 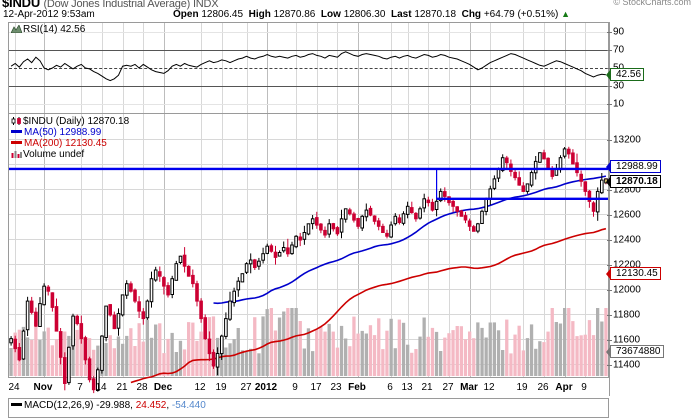 What do you see at coordinates (101, 387) in the screenshot?
I see `x-tick: 14` at bounding box center [101, 387].